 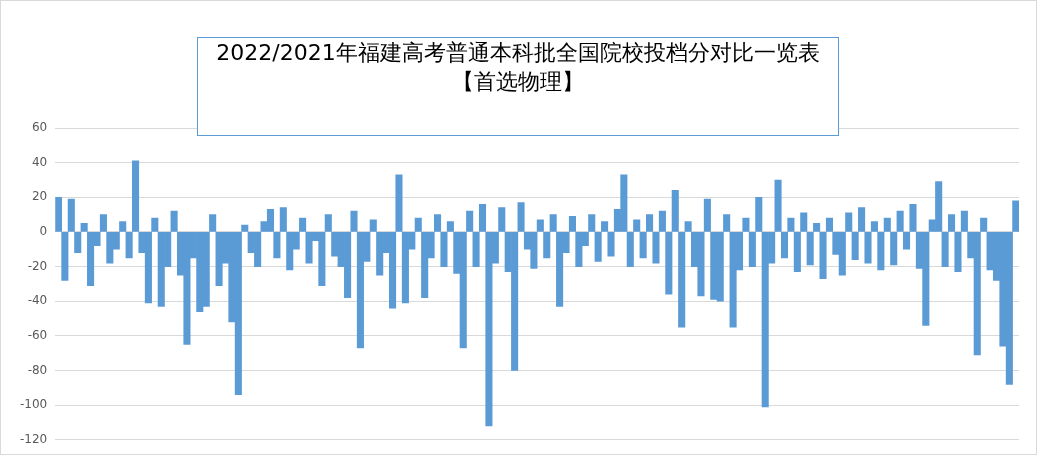 What do you see at coordinates (39, 161) in the screenshot?
I see `y-tick-label: 40` at bounding box center [39, 161].